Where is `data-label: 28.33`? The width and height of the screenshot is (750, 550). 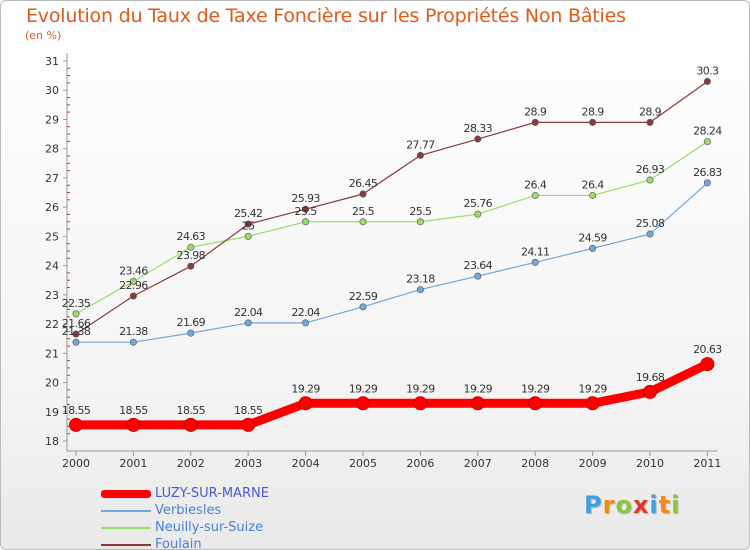 data-label: 28.33 is located at coordinates (478, 128).